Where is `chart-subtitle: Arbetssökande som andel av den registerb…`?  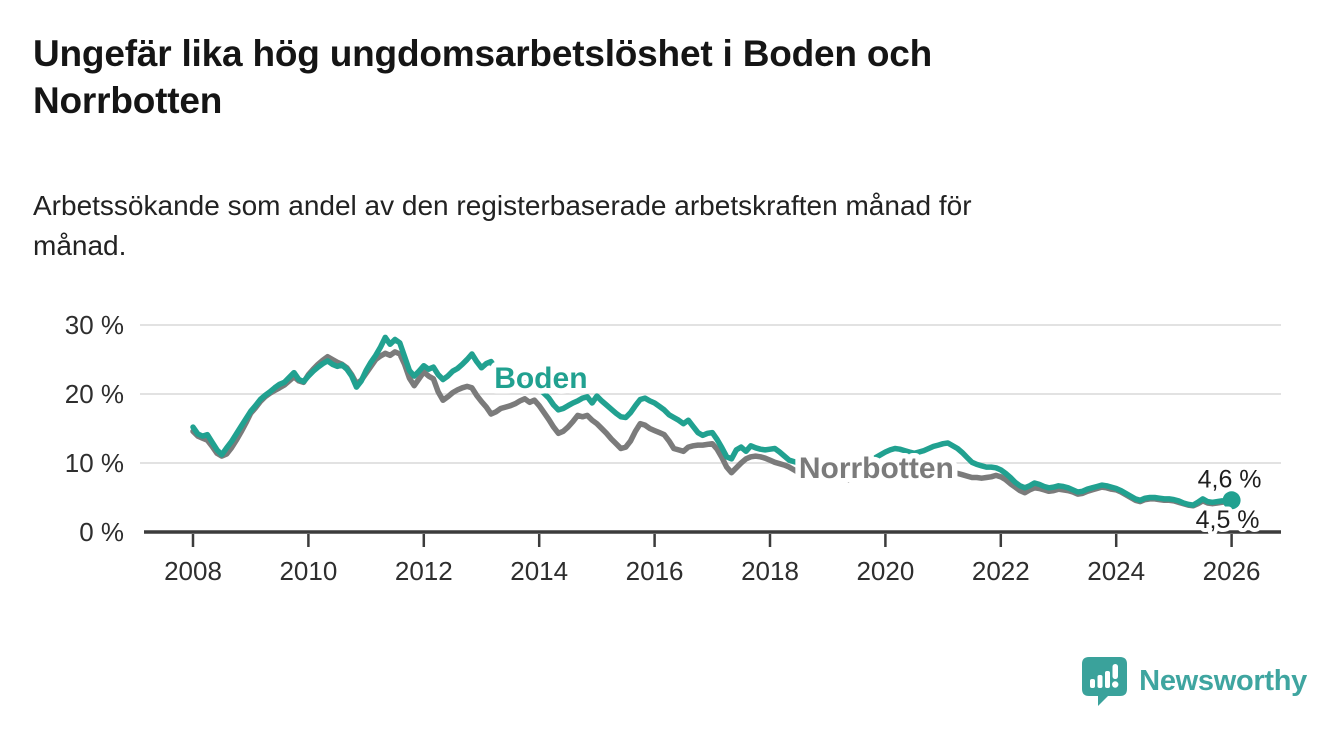 chart-subtitle: Arbetssökande som andel av den registerb… is located at coordinates (633, 226).